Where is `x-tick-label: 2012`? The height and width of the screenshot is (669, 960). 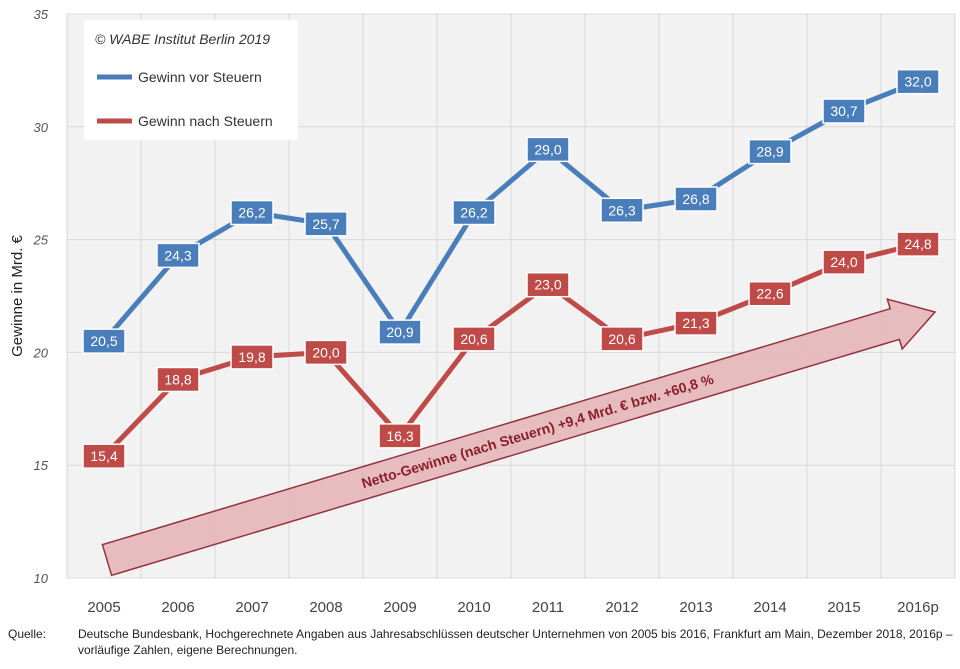 x-tick-label: 2012 is located at coordinates (621, 607).